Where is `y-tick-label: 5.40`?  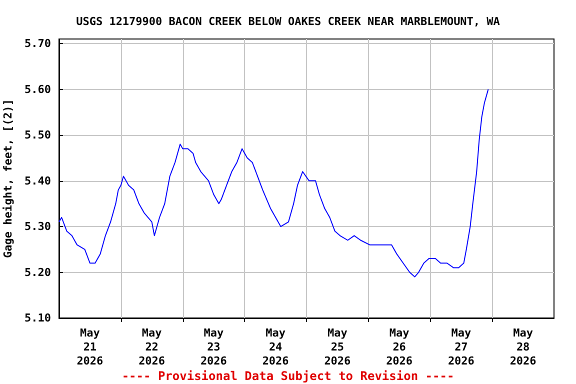
y-tick-label: 5.40 is located at coordinates (37, 181).